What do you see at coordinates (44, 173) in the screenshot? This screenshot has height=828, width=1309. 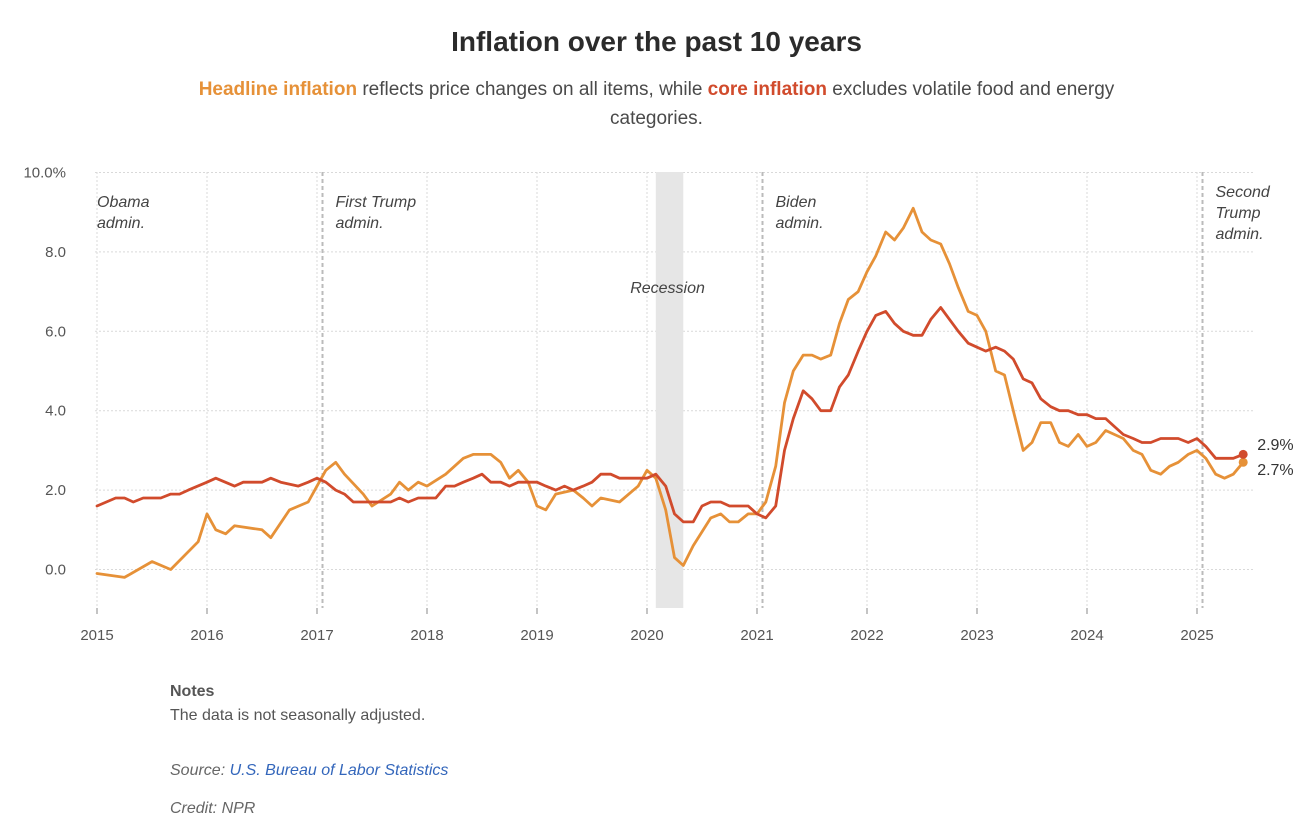 I see `y-tick-label: 10.0%` at bounding box center [44, 173].